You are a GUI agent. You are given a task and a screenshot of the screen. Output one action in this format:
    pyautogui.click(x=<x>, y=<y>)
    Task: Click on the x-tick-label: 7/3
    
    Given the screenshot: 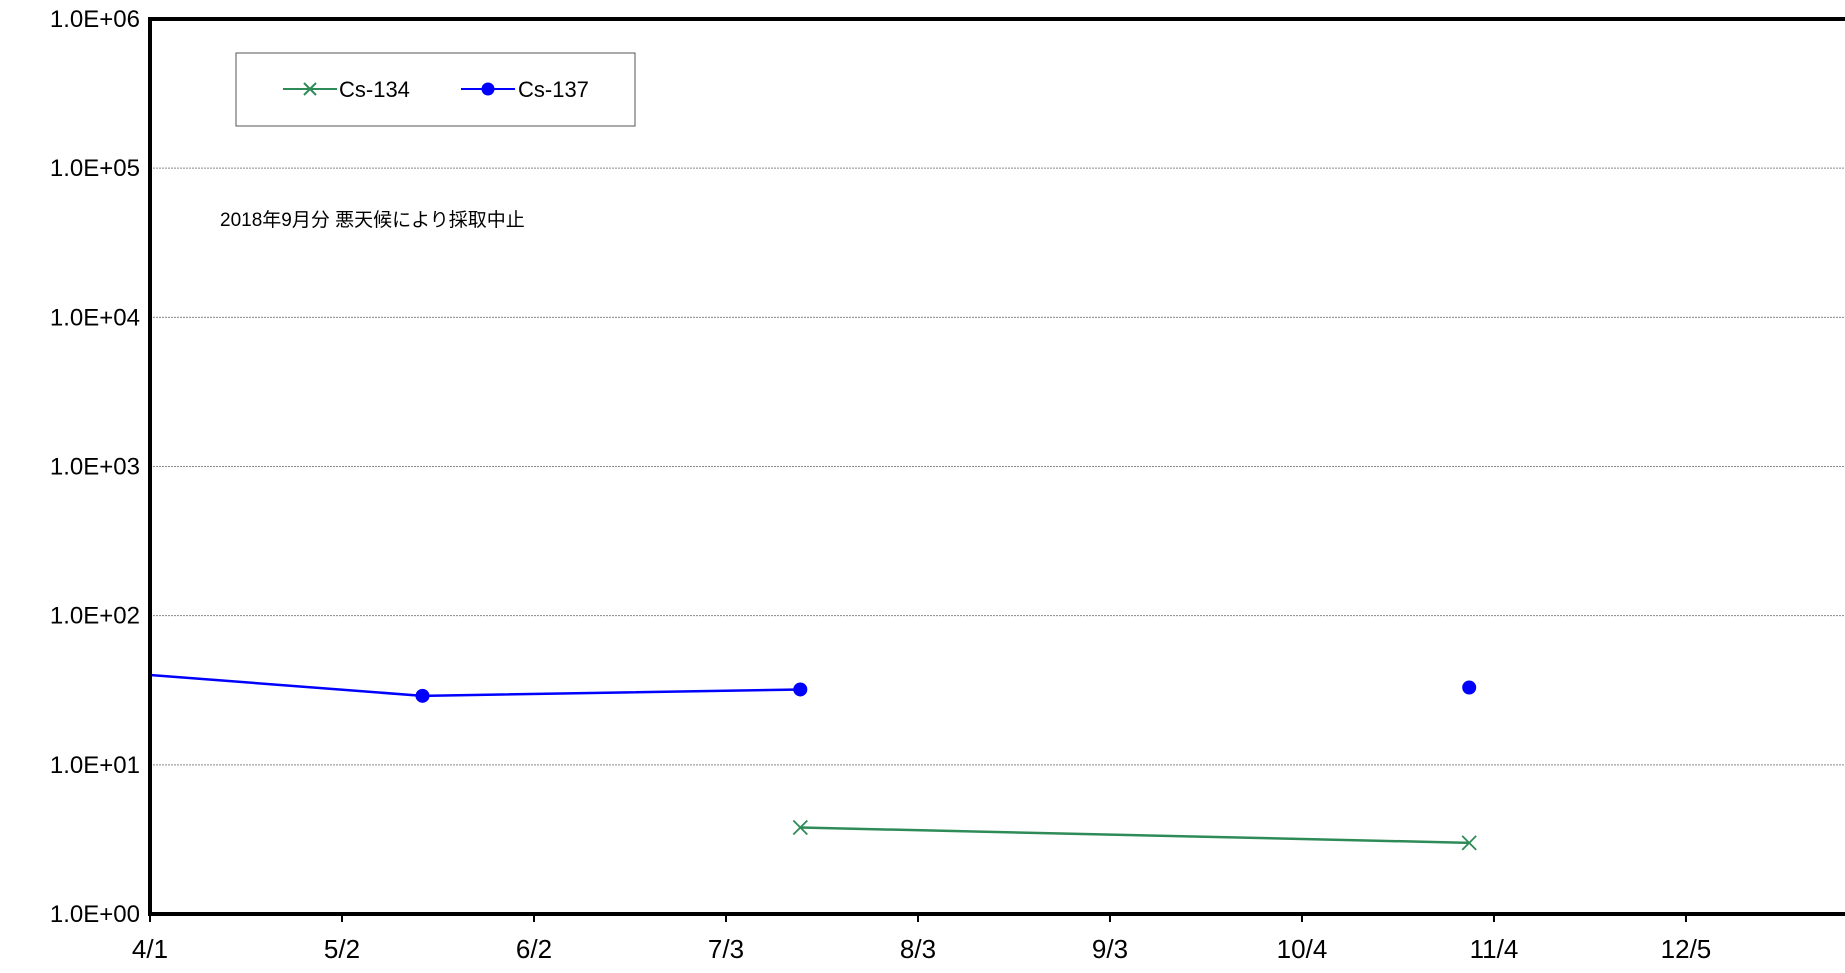 What is the action you would take?
    pyautogui.click(x=726, y=949)
    